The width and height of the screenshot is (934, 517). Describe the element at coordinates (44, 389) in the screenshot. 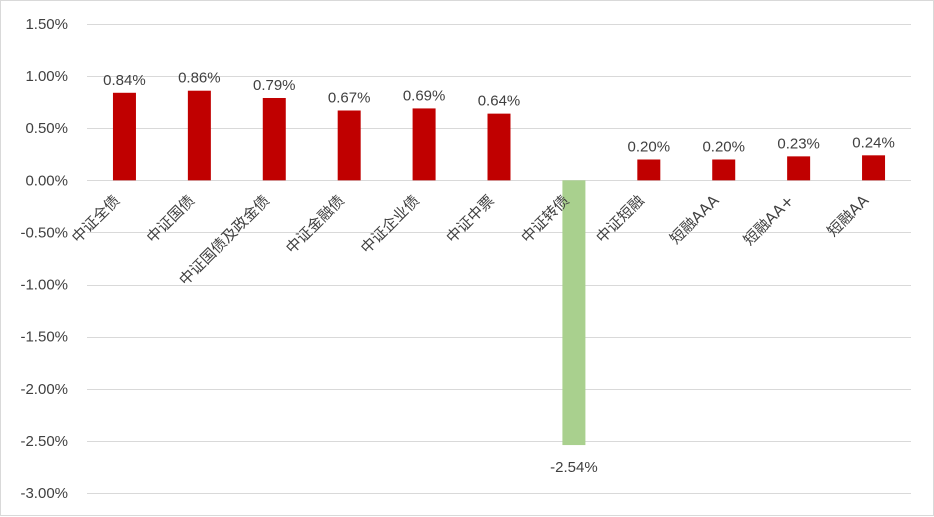

I see `y-tick-label: -2.00%` at that location.